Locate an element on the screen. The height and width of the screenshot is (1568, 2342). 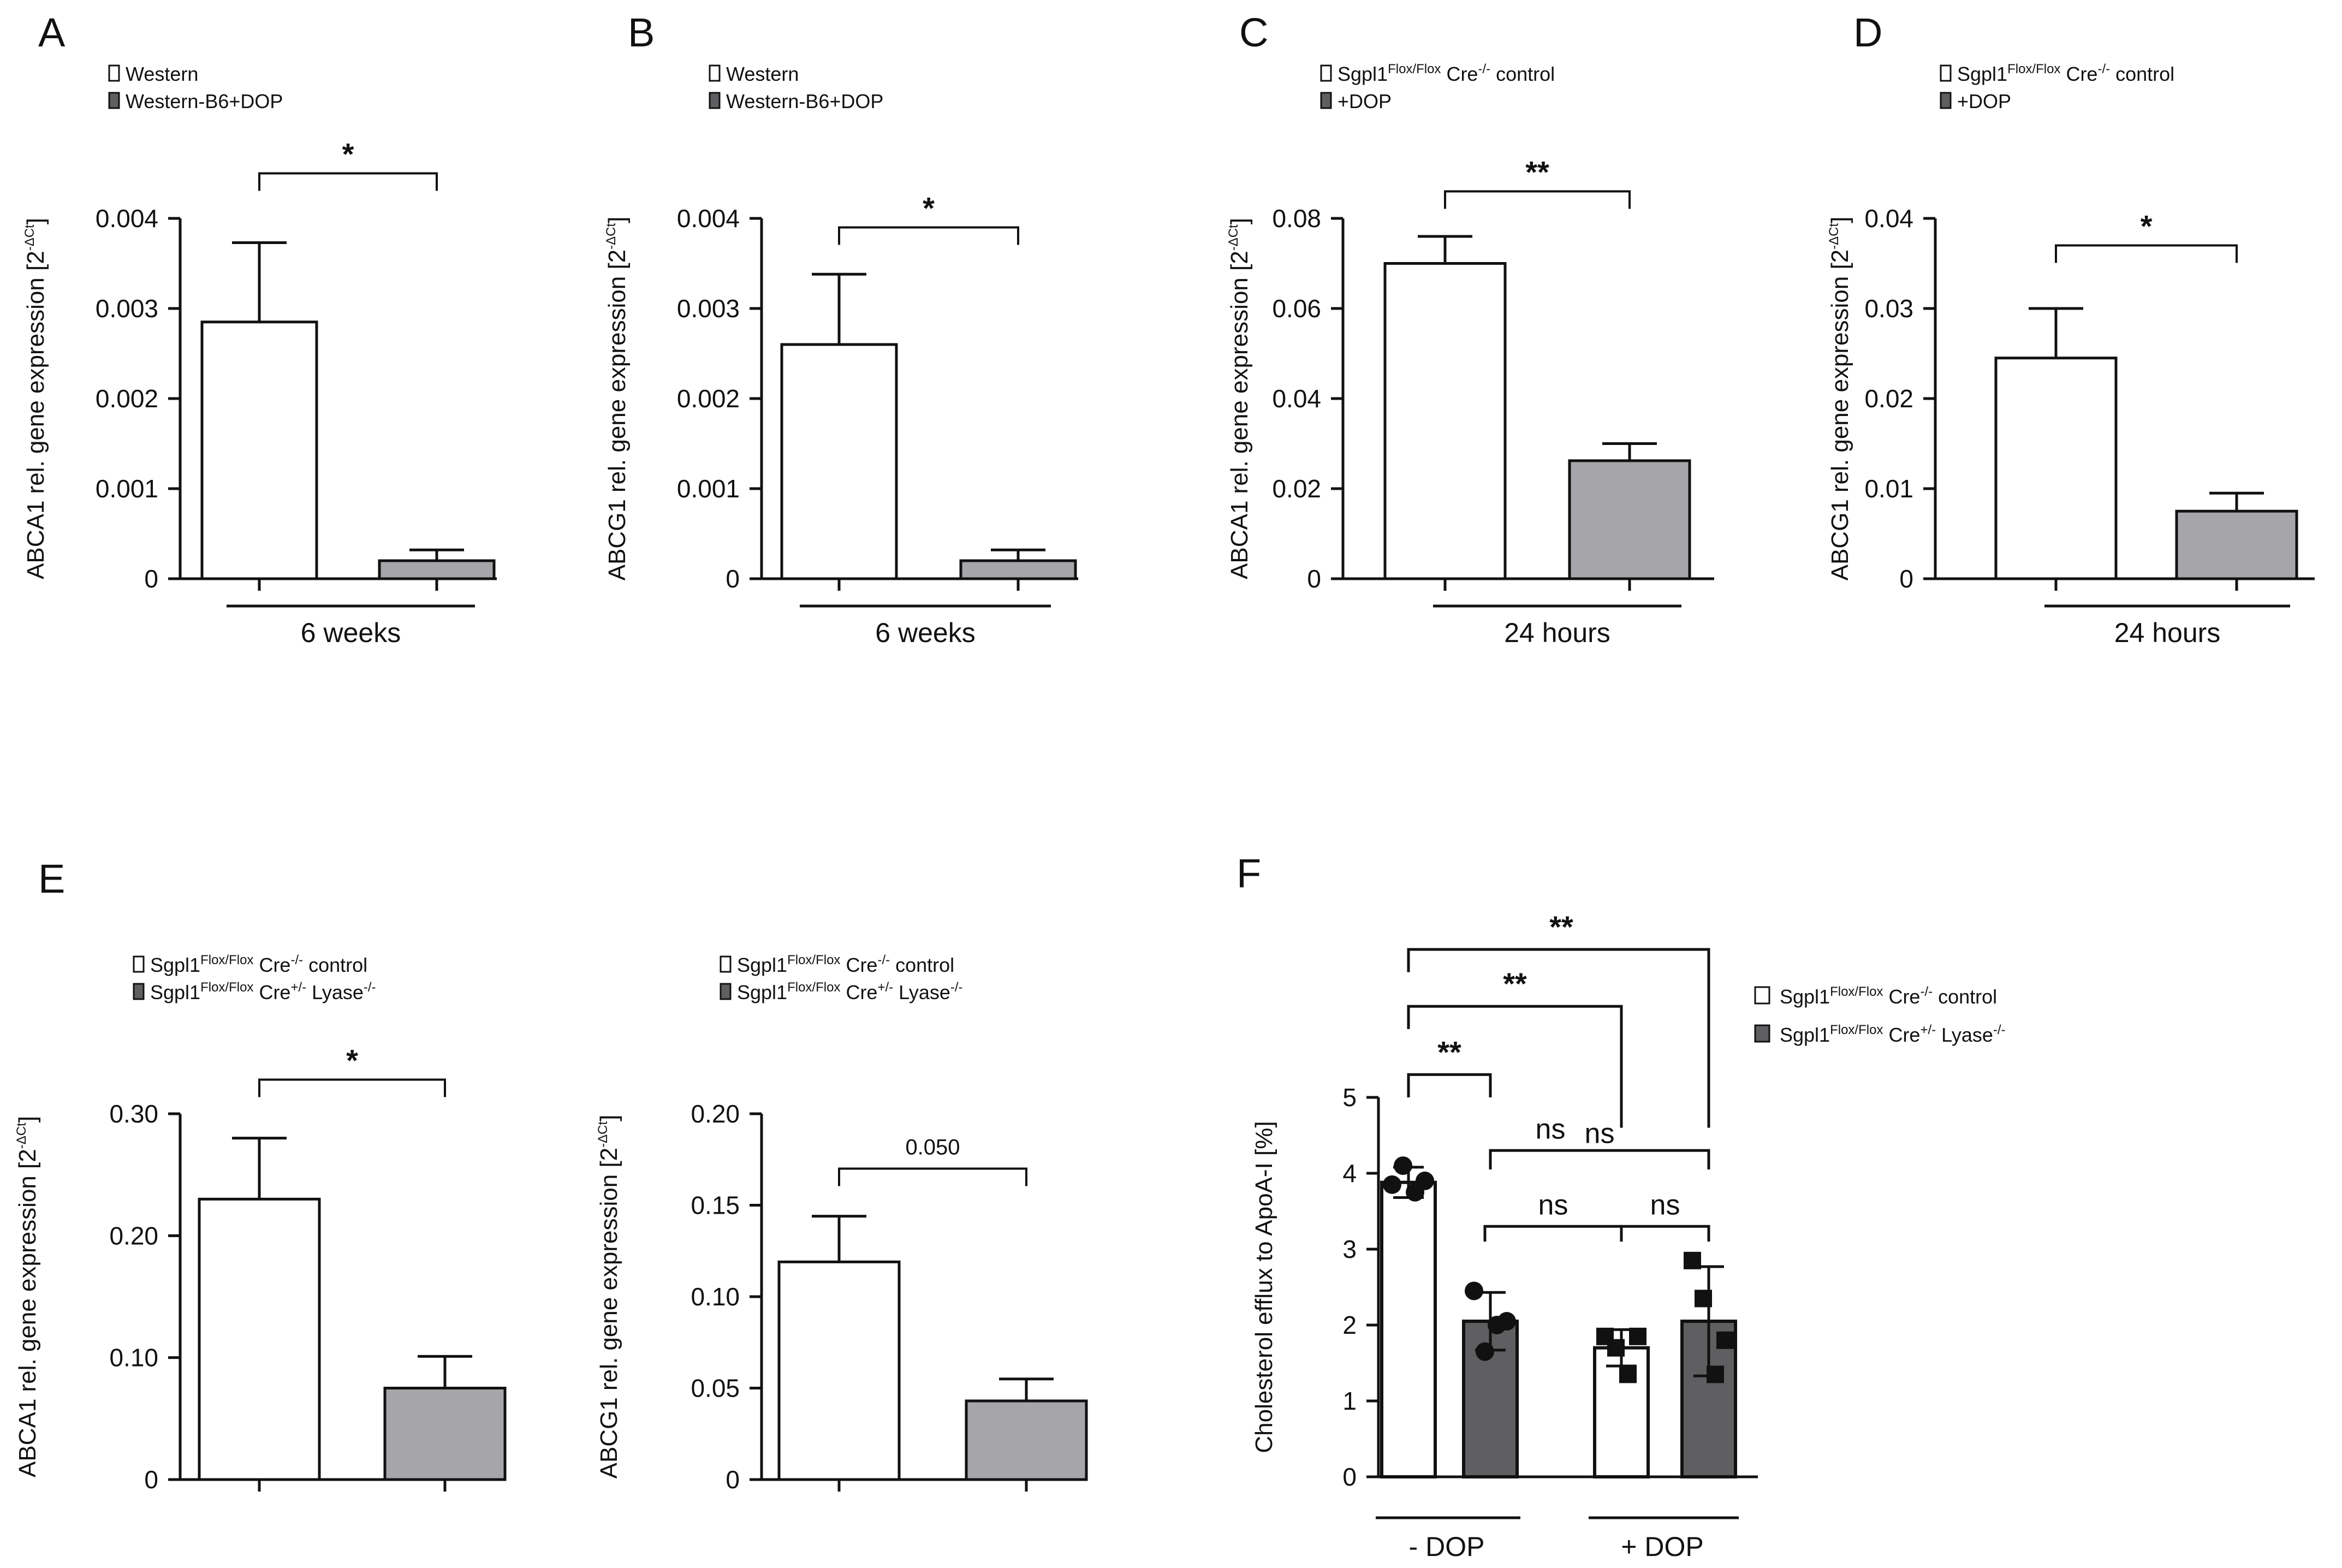
panel-label: F is located at coordinates (1249, 873).